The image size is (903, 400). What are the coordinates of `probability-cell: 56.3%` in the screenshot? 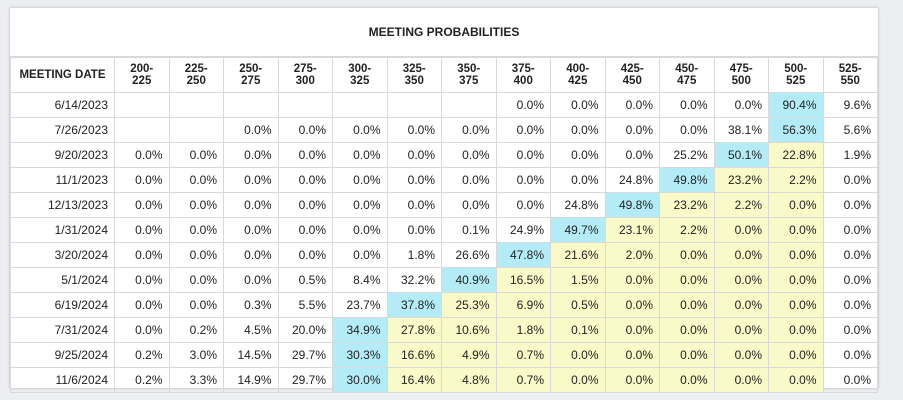 It's located at (796, 130).